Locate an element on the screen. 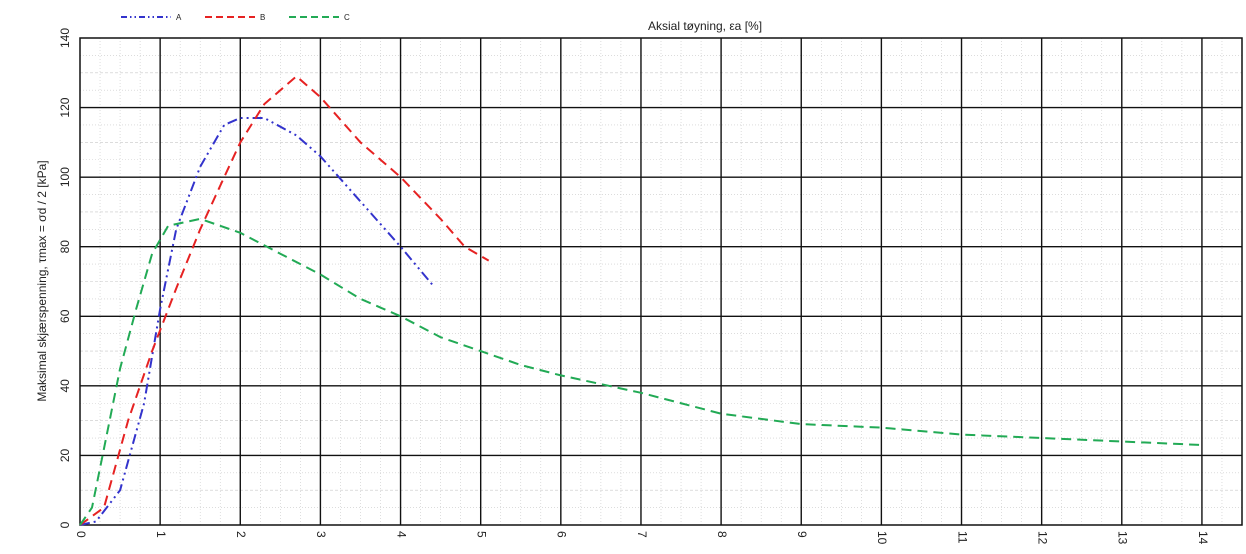 The height and width of the screenshot is (554, 1246). x-axis-title: Aksial tøyning, εa [%] is located at coordinates (705, 26).